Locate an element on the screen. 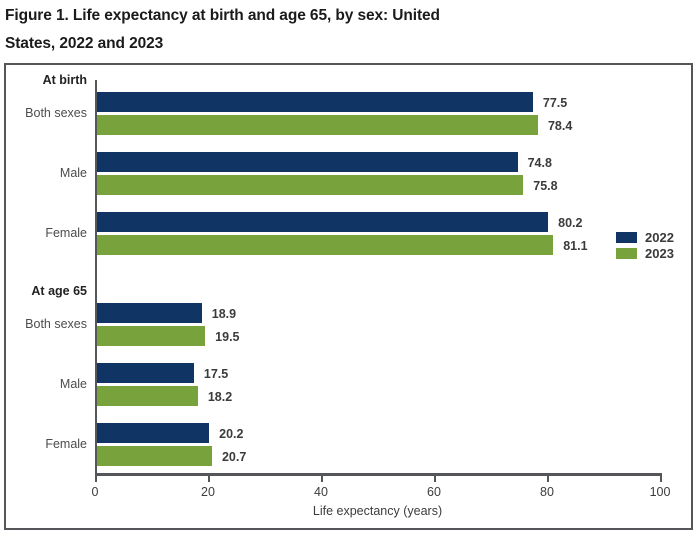  row-label-at-age-65-male: Male is located at coordinates (73, 384).